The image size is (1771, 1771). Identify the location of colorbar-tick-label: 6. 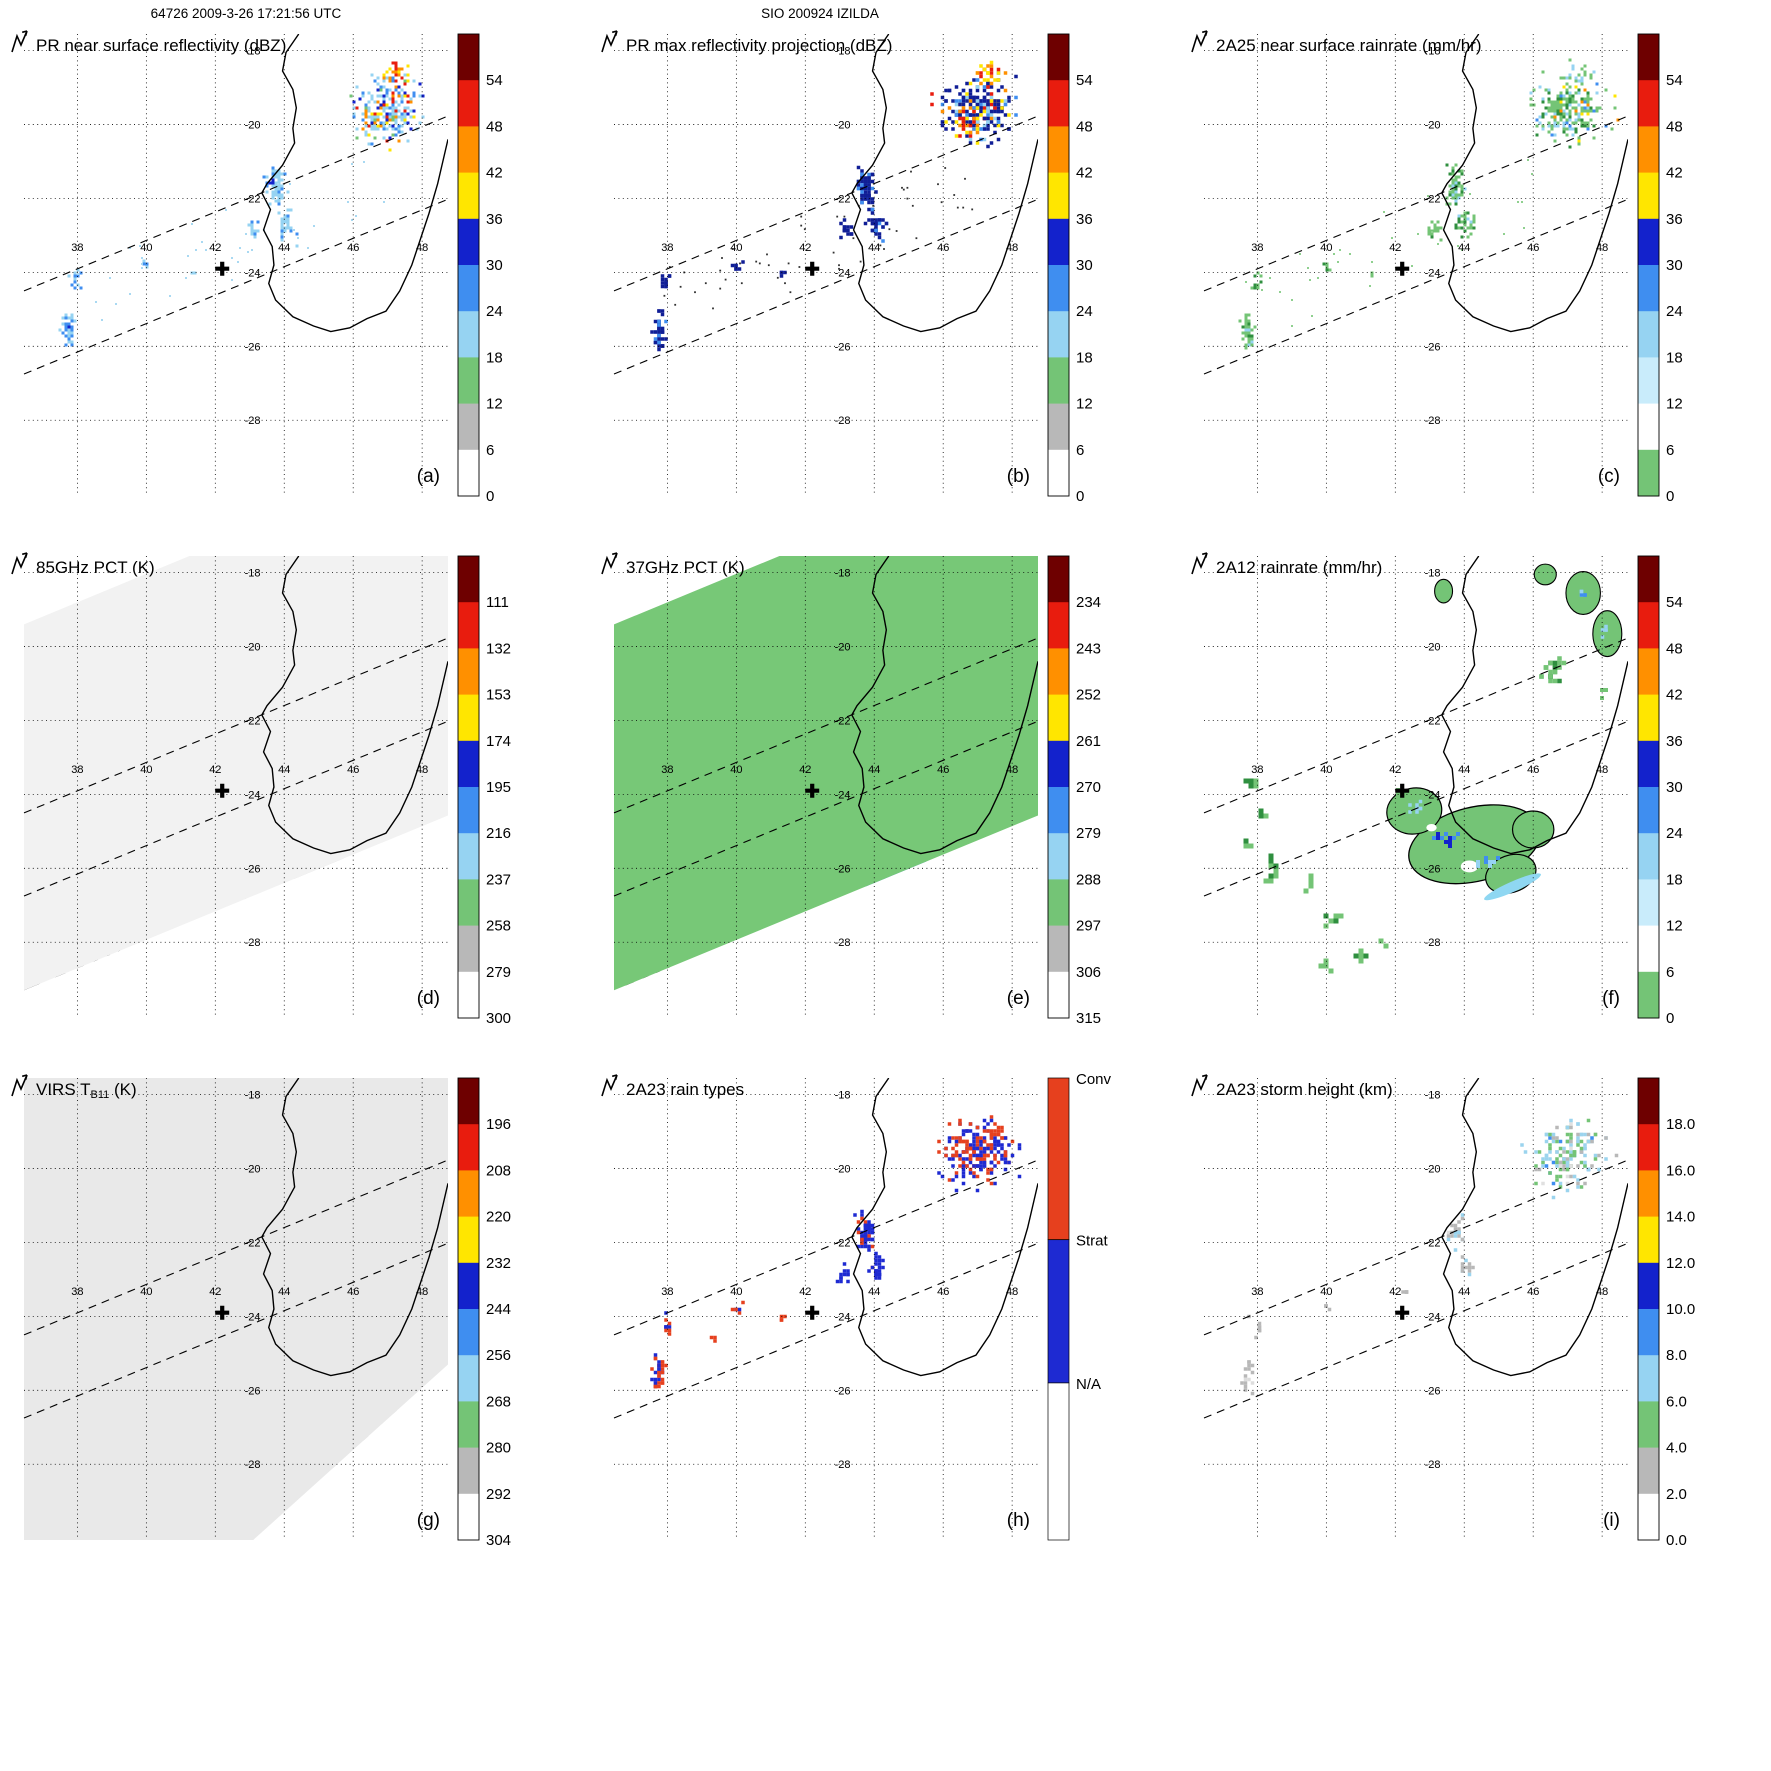
(490, 450).